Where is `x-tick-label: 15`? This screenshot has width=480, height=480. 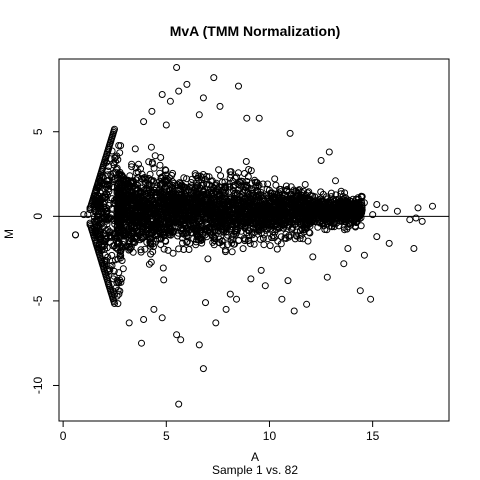
x-tick-label: 15 is located at coordinates (373, 436).